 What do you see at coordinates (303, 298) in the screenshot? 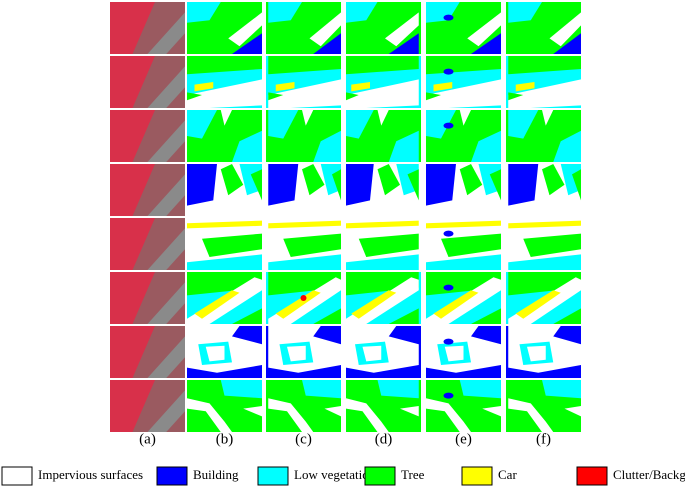
I see `clutter` at bounding box center [303, 298].